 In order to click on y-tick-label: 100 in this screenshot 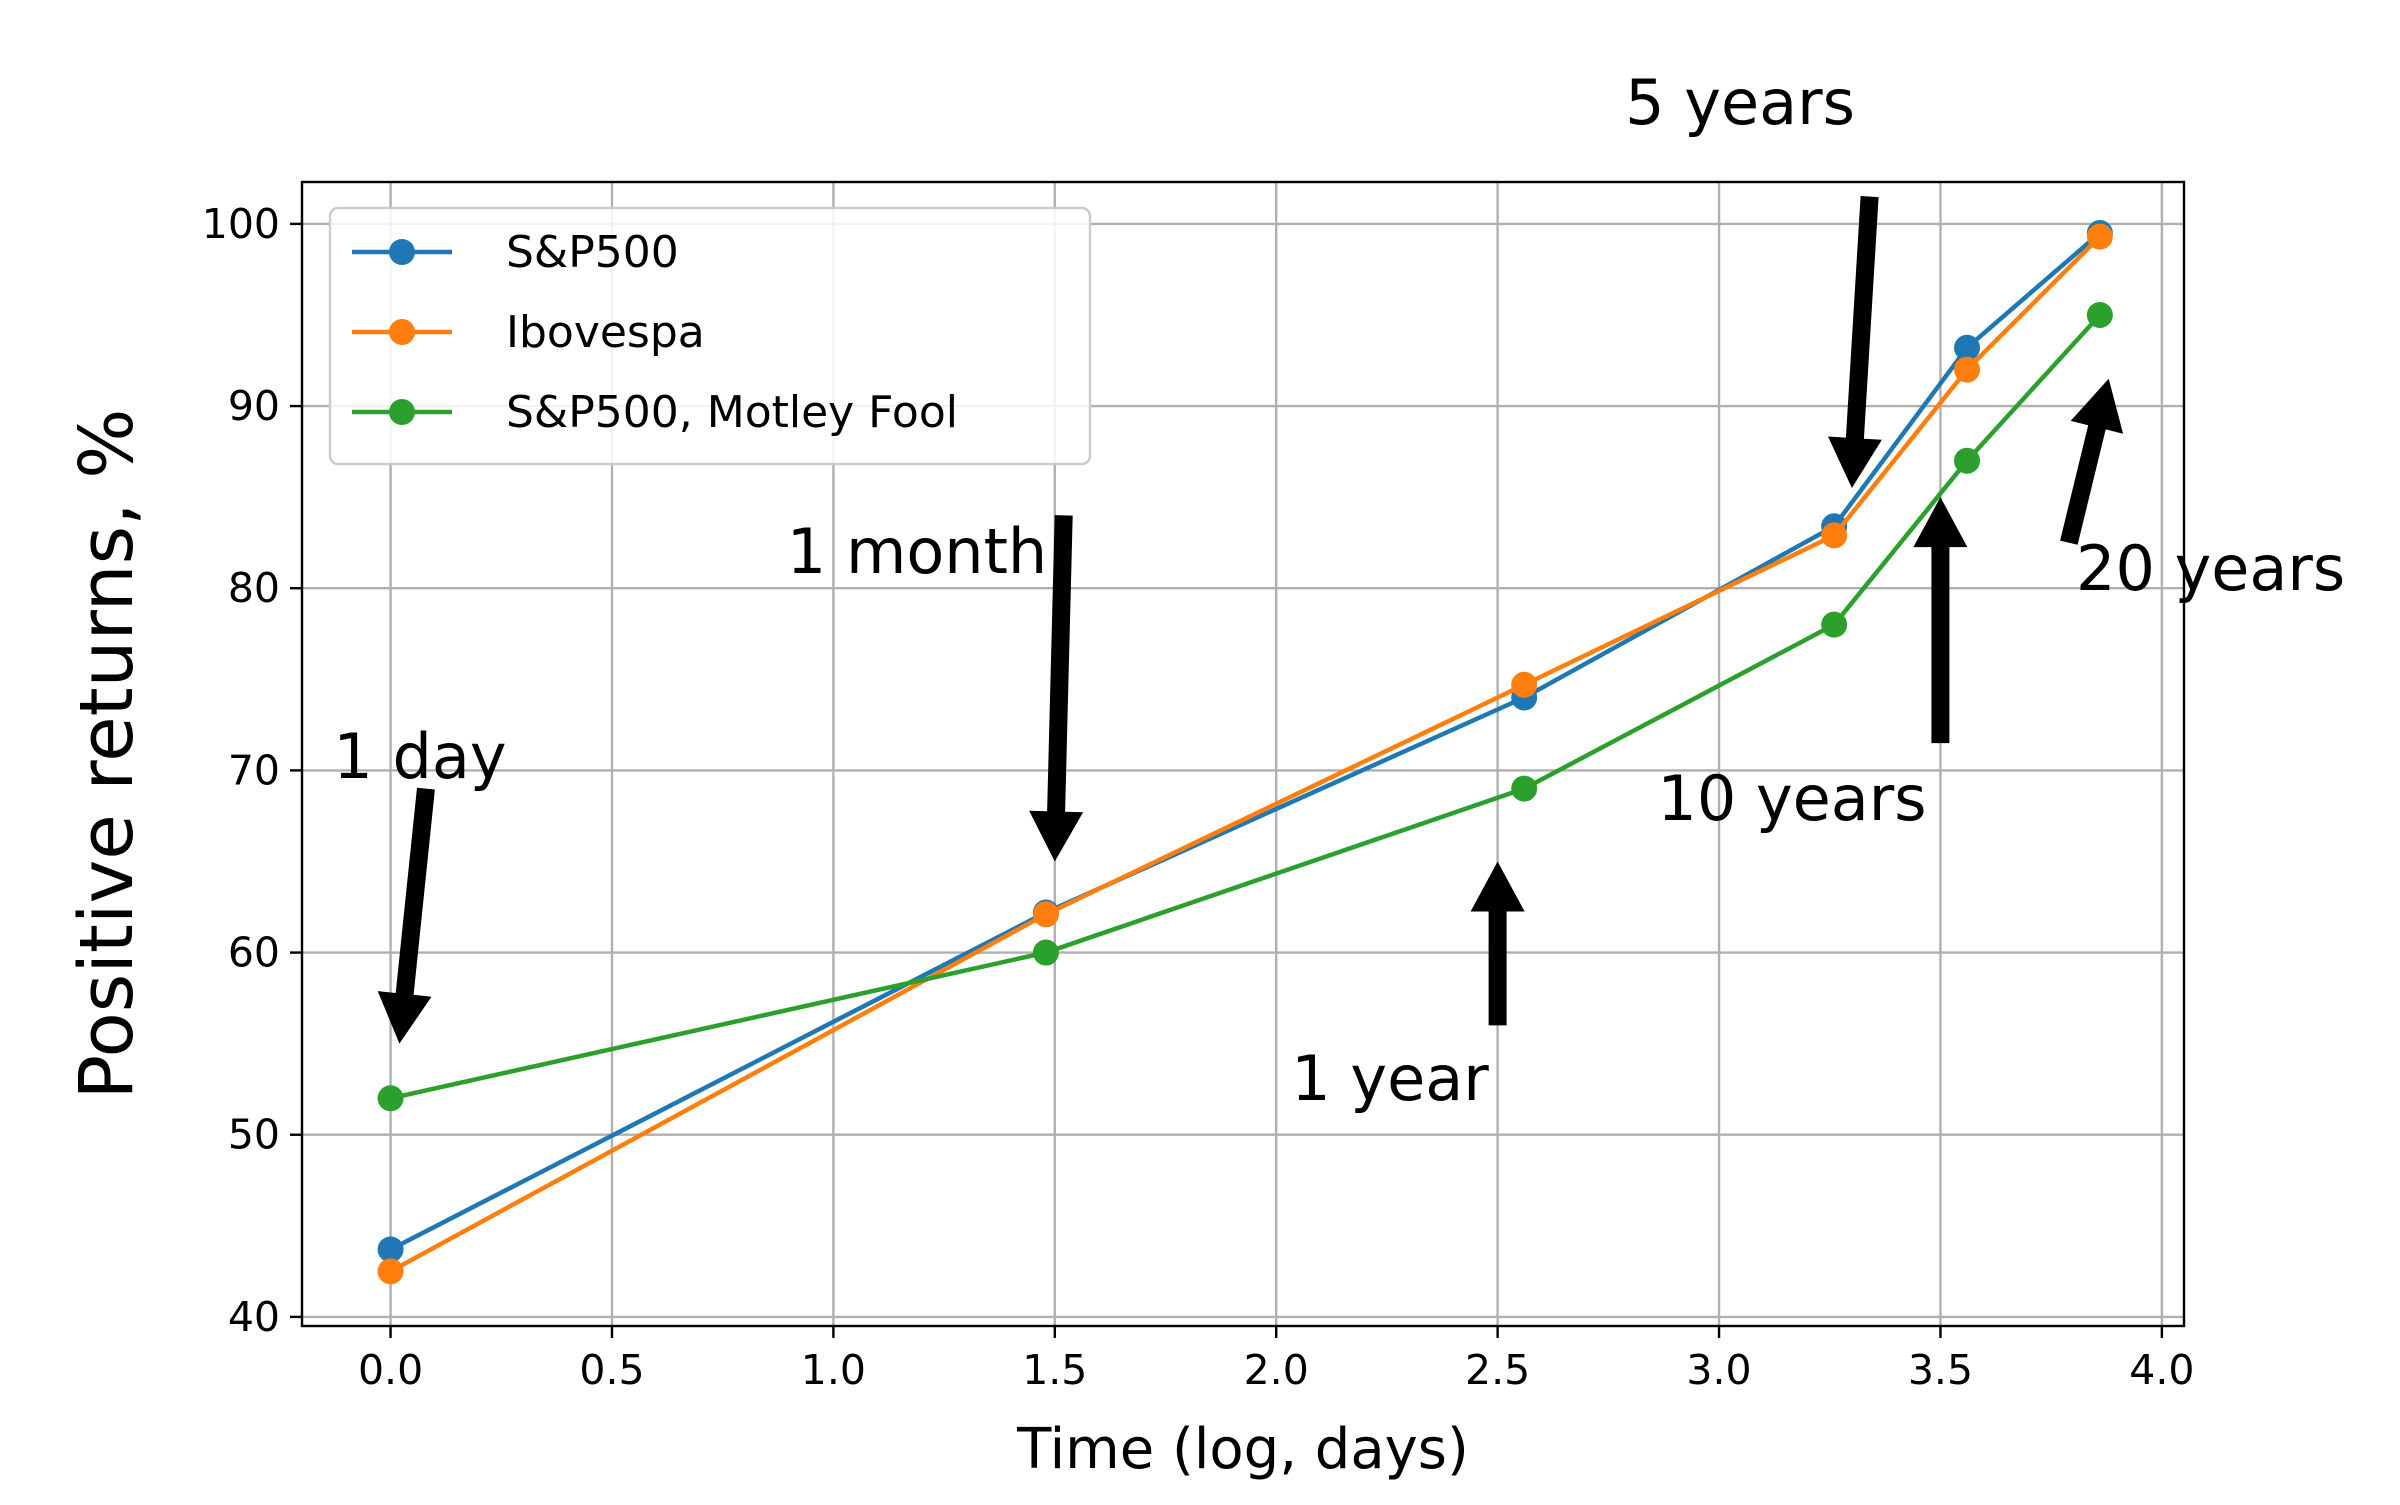, I will do `click(241, 224)`.